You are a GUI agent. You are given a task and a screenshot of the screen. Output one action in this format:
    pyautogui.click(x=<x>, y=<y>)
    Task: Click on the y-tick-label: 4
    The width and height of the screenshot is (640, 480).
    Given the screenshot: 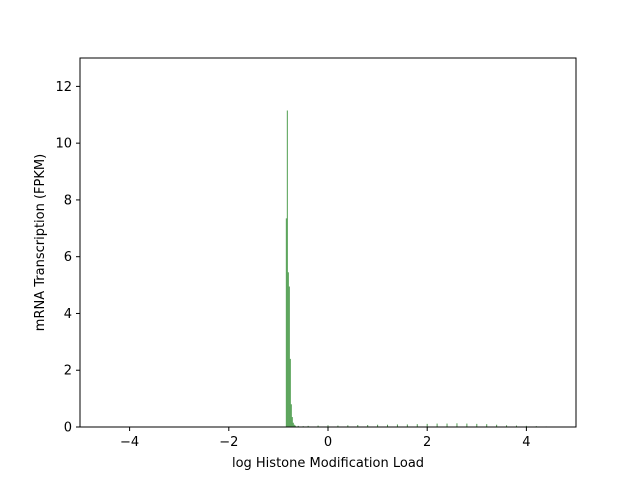 What is the action you would take?
    pyautogui.click(x=68, y=314)
    